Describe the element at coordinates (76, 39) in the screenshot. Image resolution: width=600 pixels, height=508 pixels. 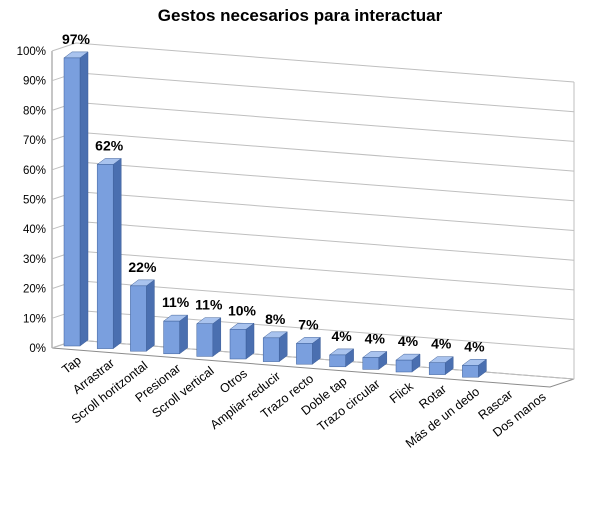
I see `data-label: 97%` at that location.